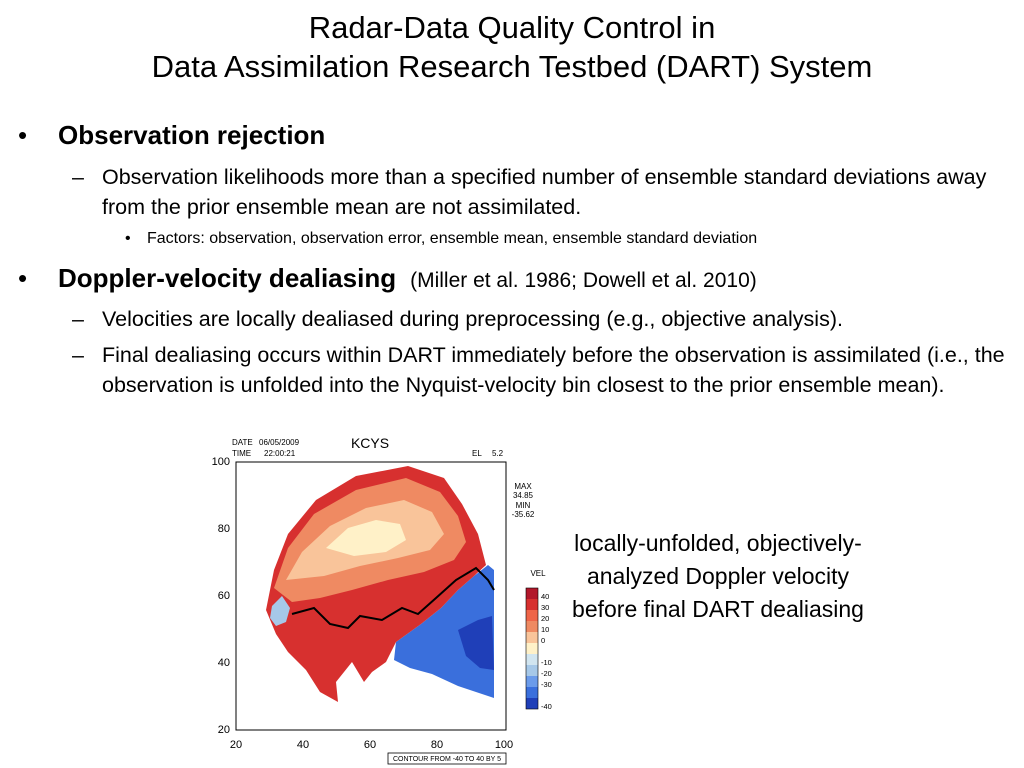 This screenshot has width=1024, height=768. Describe the element at coordinates (224, 663) in the screenshot. I see `y-tick: 40` at that location.